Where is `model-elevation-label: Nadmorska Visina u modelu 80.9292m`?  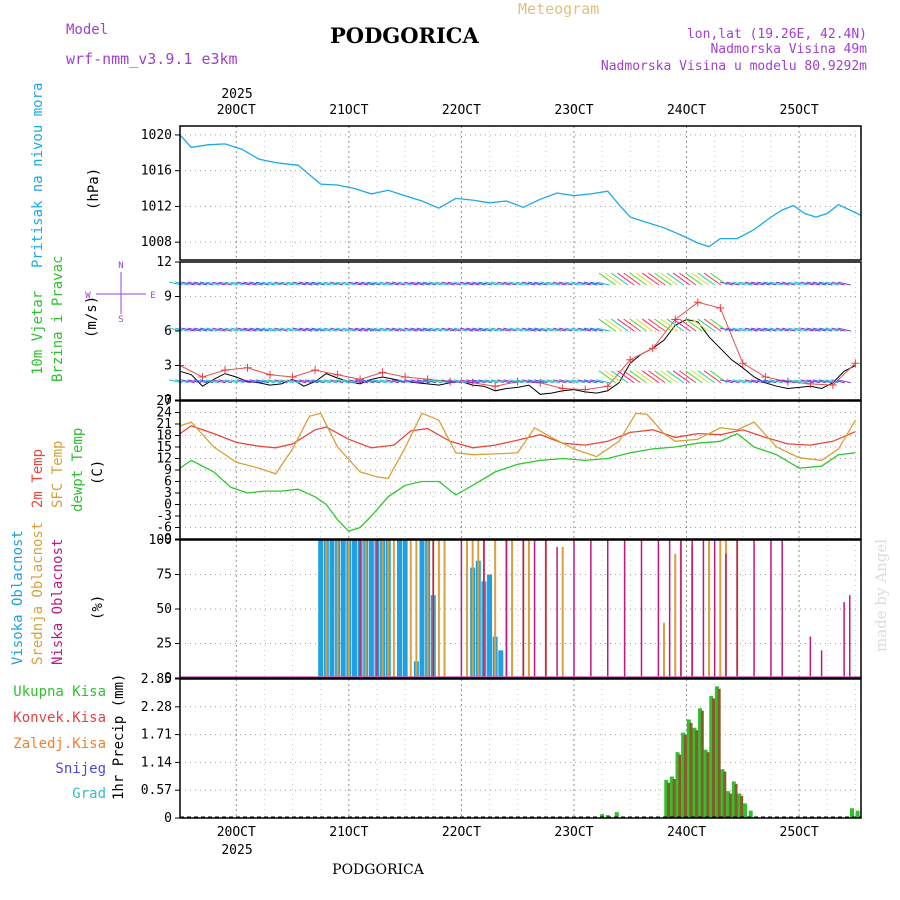
model-elevation-label: Nadmorska Visina u modelu 80.9292m is located at coordinates (734, 66).